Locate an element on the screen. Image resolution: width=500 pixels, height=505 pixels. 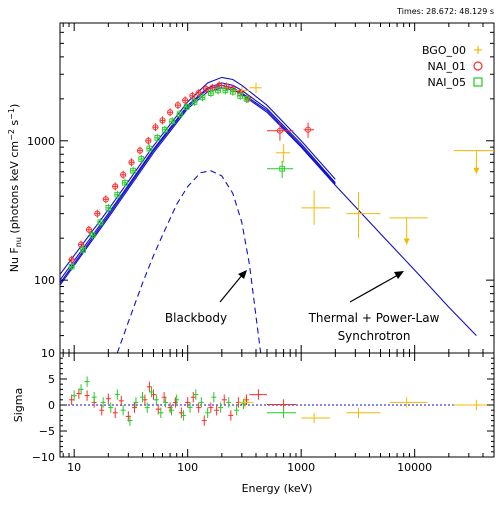
thermal-arrowhead is located at coordinates (399, 275).